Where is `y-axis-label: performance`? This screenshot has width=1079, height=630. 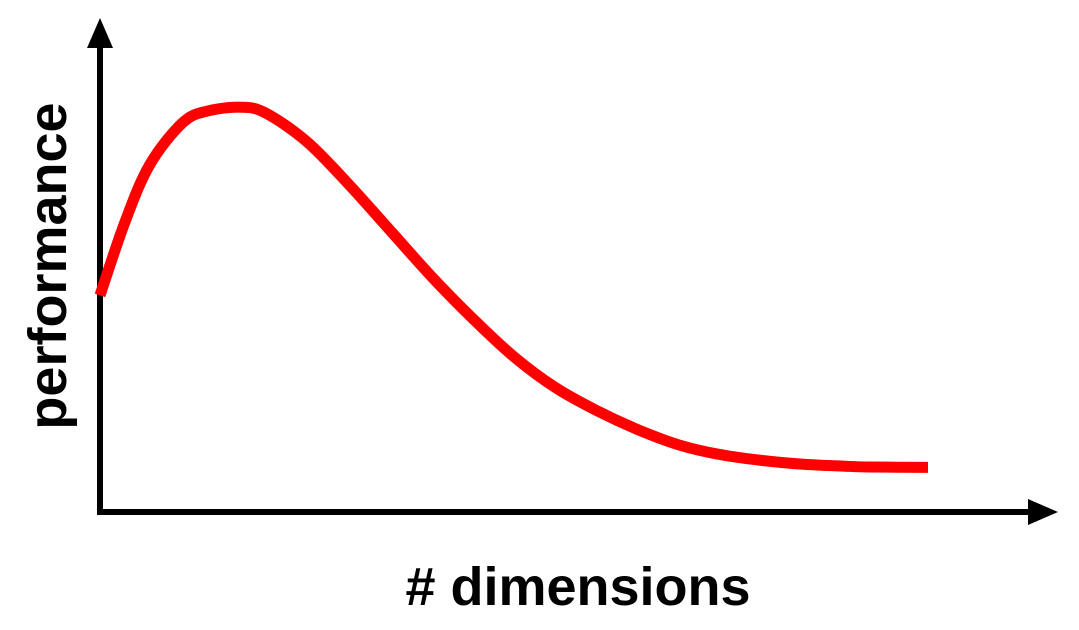
y-axis-label: performance is located at coordinates (48, 265).